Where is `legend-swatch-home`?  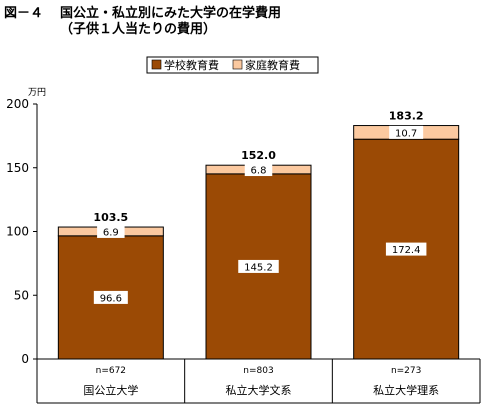
legend-swatch-home is located at coordinates (237, 64).